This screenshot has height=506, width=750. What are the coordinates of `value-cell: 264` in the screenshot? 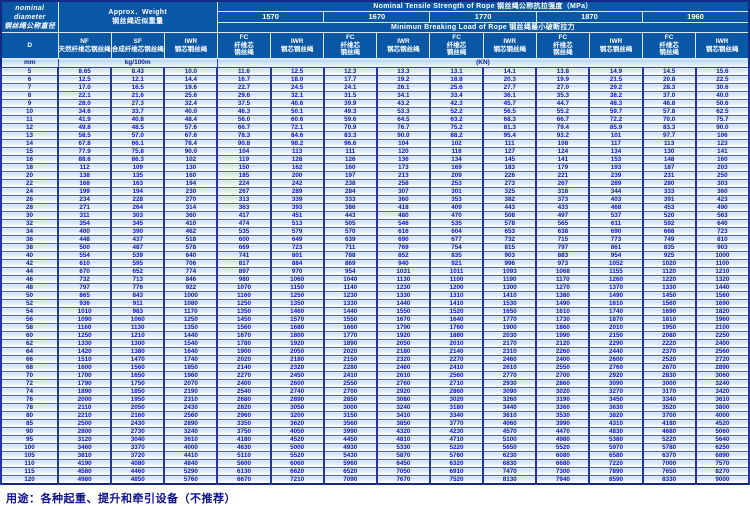 It's located at (138, 207).